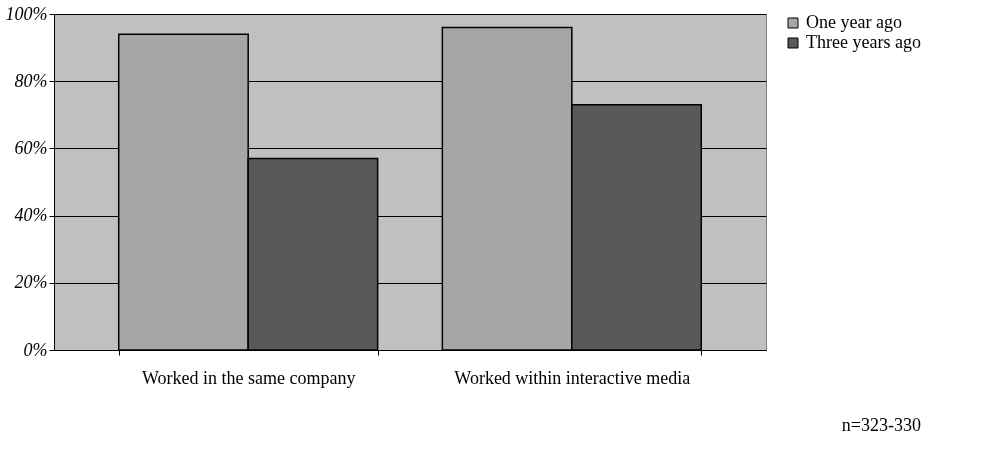 Image resolution: width=1002 pixels, height=460 pixels. I want to click on y-tick-label: 80%, so click(31, 80).